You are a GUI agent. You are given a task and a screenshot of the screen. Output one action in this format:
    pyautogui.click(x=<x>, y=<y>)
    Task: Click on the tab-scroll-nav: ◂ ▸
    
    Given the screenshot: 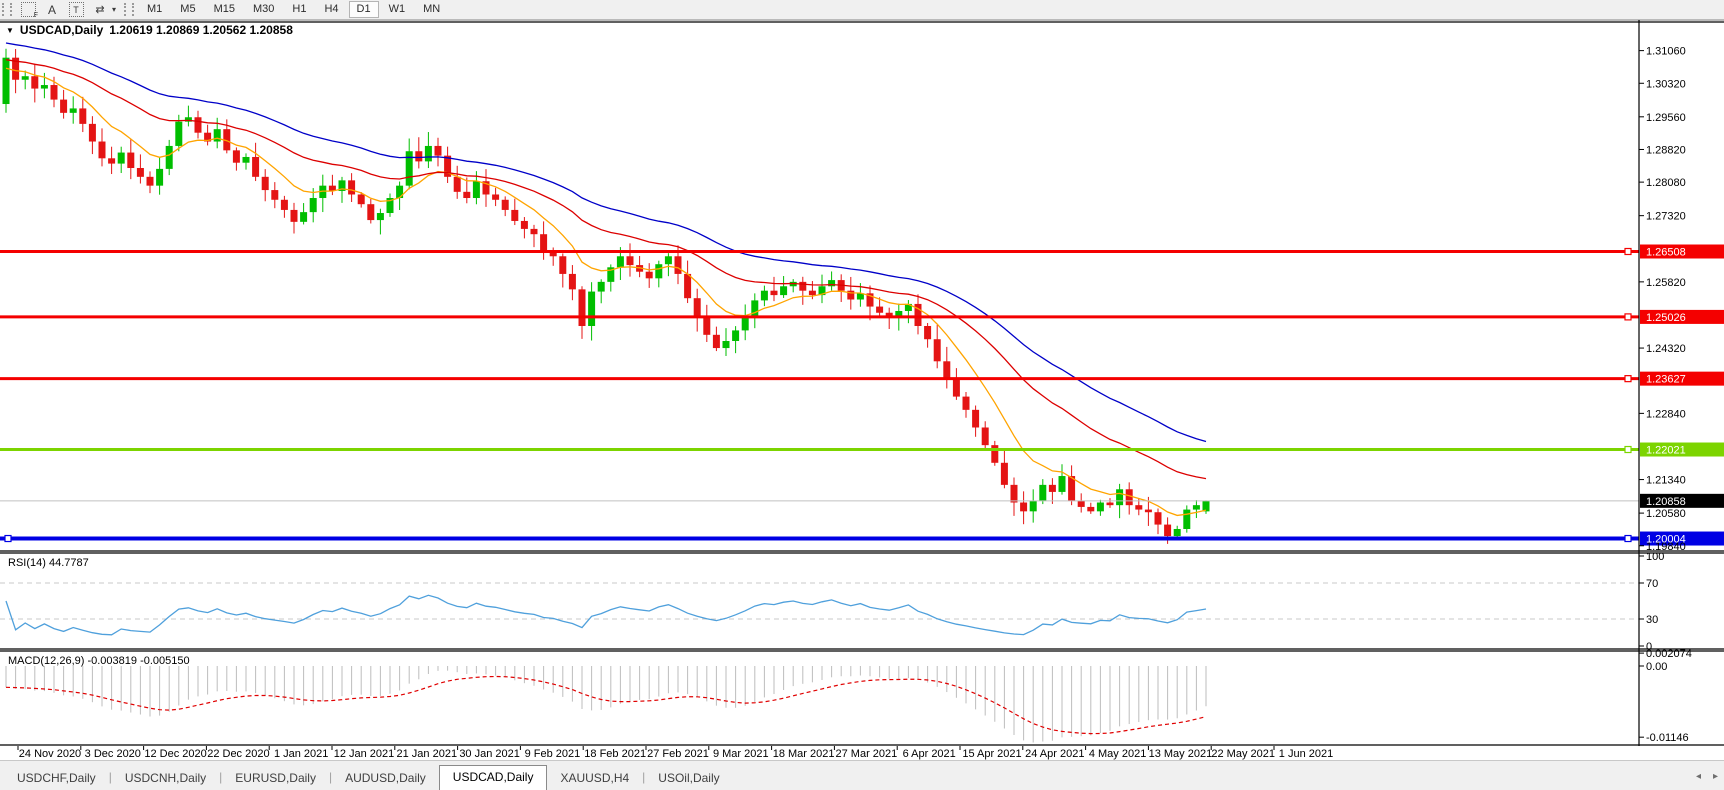 What is the action you would take?
    pyautogui.click(x=1707, y=776)
    